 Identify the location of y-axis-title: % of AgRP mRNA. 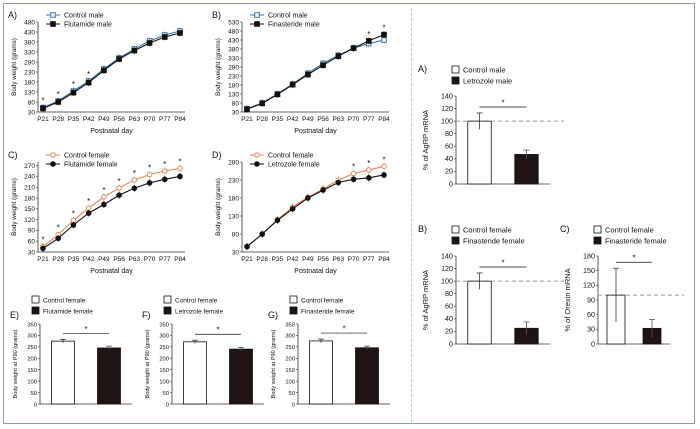
(425, 140).